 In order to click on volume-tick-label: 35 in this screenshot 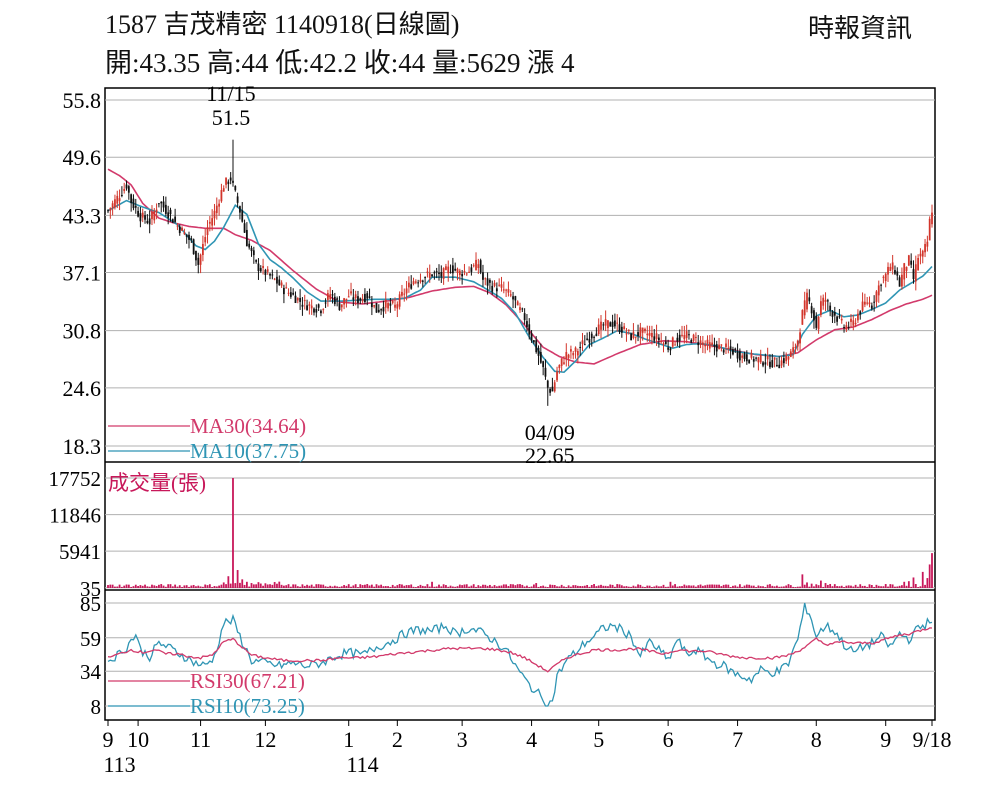, I will do `click(90, 589)`.